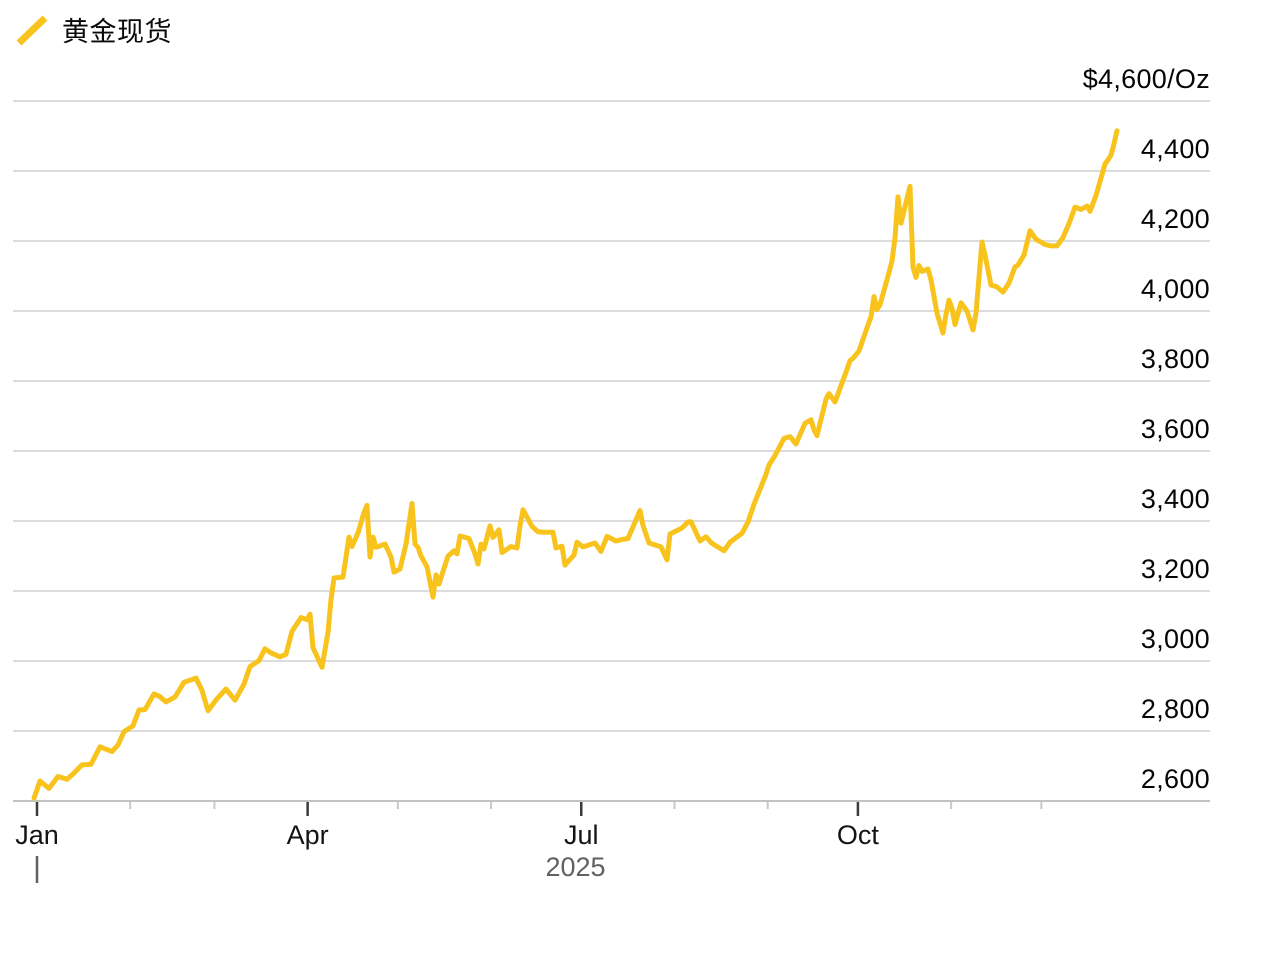 This screenshot has width=1270, height=969. I want to click on series-line-swatch-icon, so click(32, 30).